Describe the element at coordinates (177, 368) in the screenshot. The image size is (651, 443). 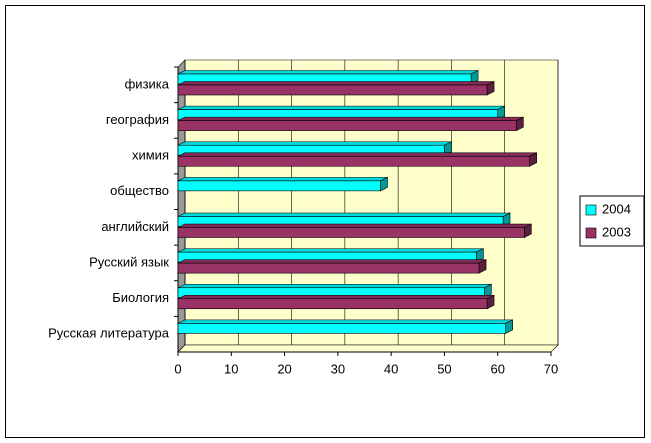
I see `x-tick-label: 0` at that location.